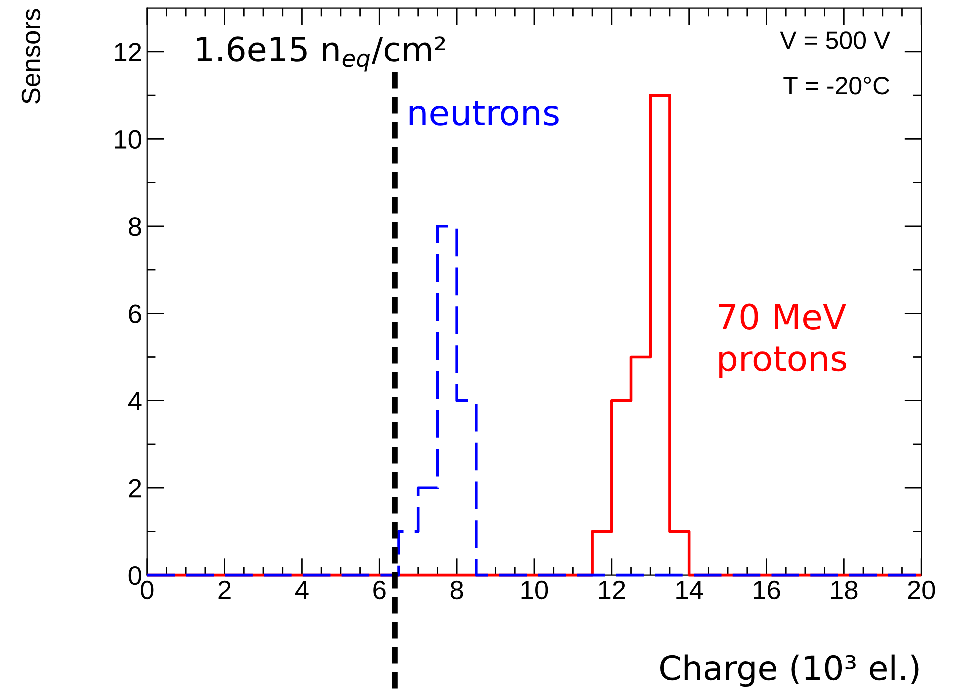  What do you see at coordinates (147, 590) in the screenshot?
I see `x-tick-label: 0` at bounding box center [147, 590].